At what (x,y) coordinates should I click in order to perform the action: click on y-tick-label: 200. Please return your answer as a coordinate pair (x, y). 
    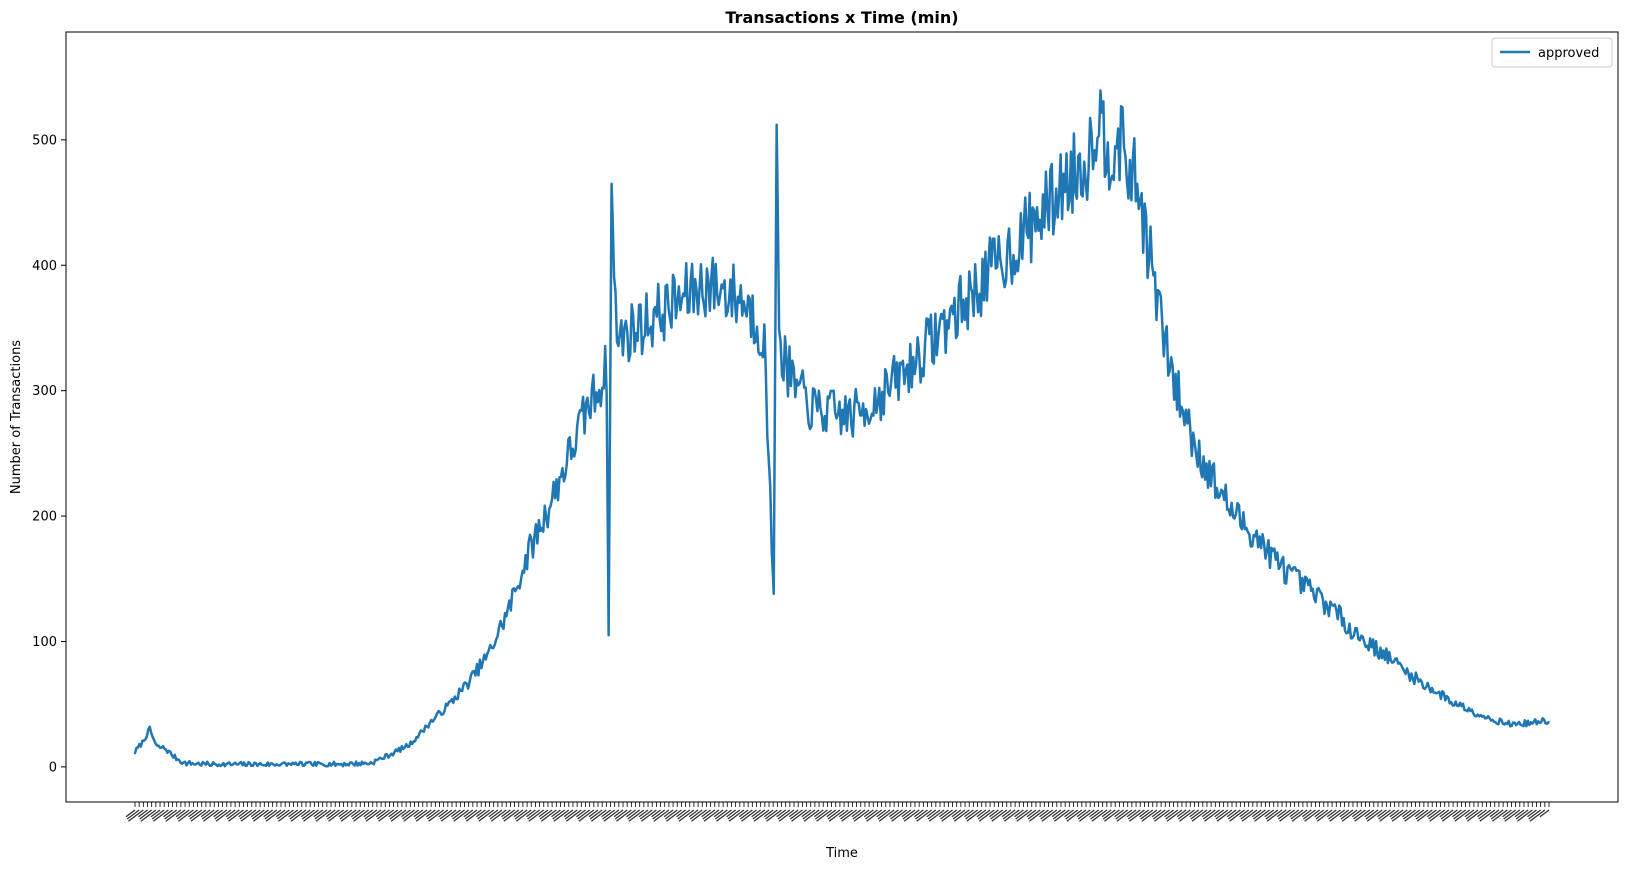
    Looking at the image, I should click on (44, 517).